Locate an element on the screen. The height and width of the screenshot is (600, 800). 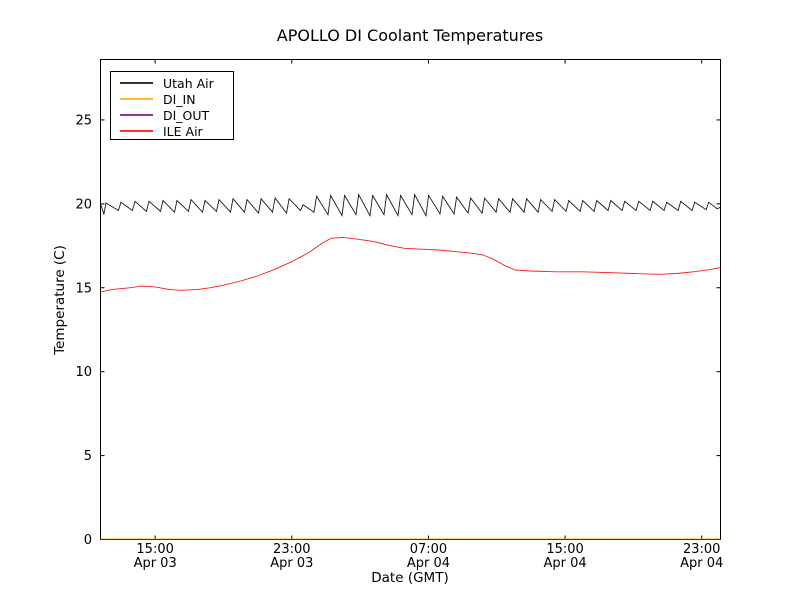
legend-item: ILE Air is located at coordinates (173, 131).